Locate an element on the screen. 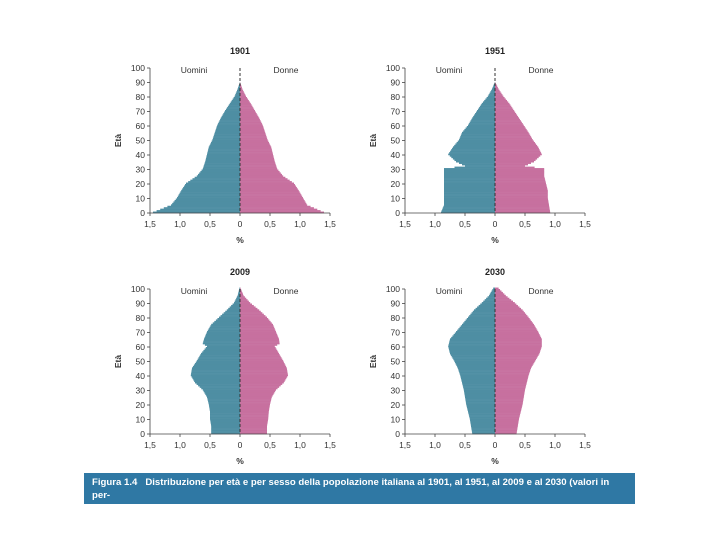 The width and height of the screenshot is (720, 540). x-tick-label: 0 is located at coordinates (495, 224).